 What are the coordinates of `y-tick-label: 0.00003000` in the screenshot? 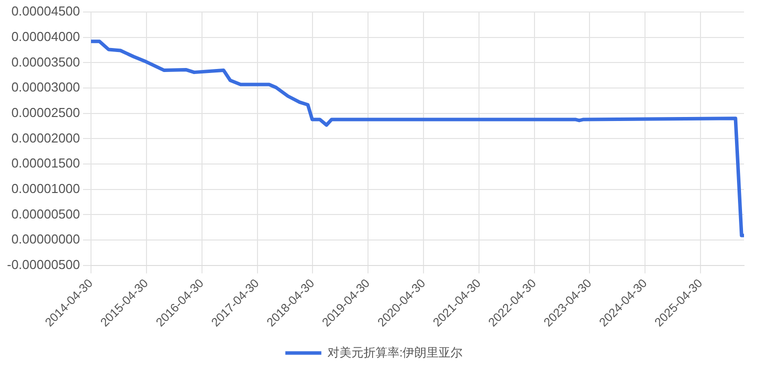 It's located at (45, 87).